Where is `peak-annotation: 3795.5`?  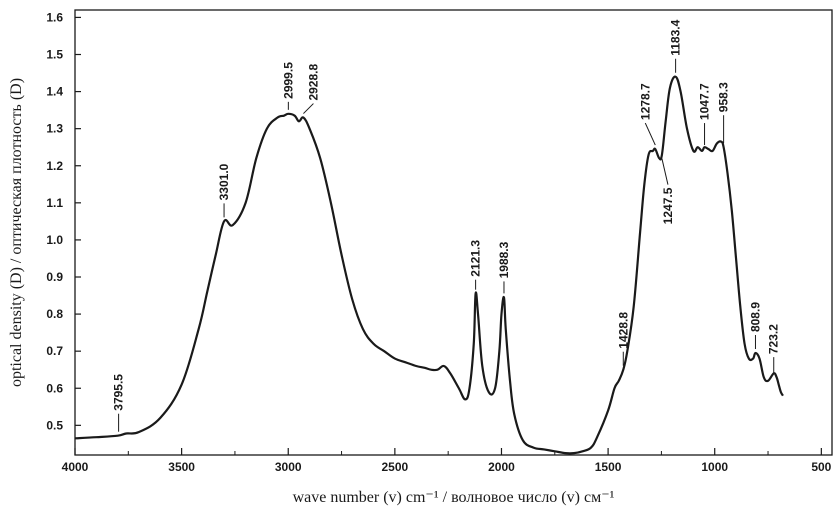
peak-annotation: 3795.5 is located at coordinates (119, 403).